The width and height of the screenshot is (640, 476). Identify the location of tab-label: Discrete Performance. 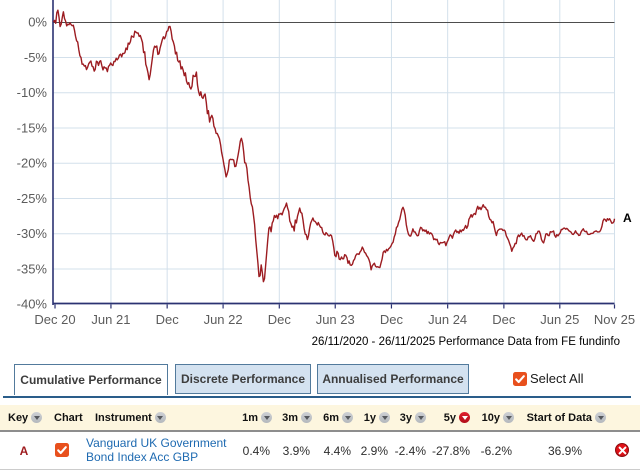
(243, 379).